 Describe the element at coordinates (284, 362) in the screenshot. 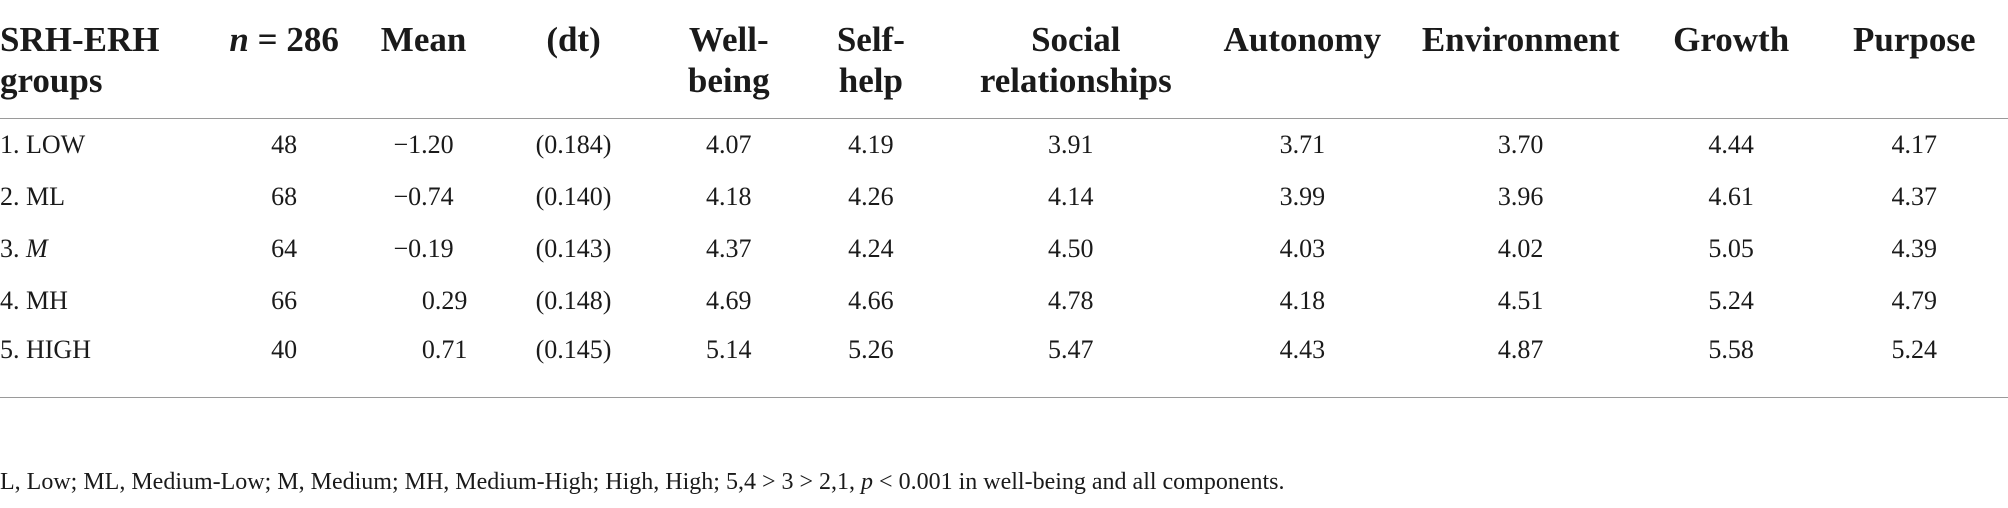

I see `cell-n: 40` at that location.